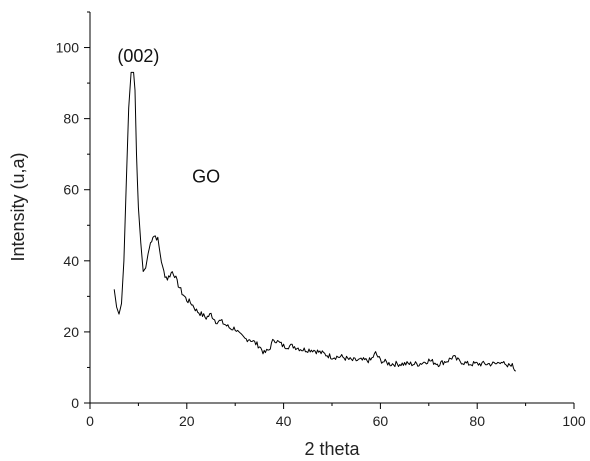  I want to click on y-tick-label: 20, so click(71, 332).